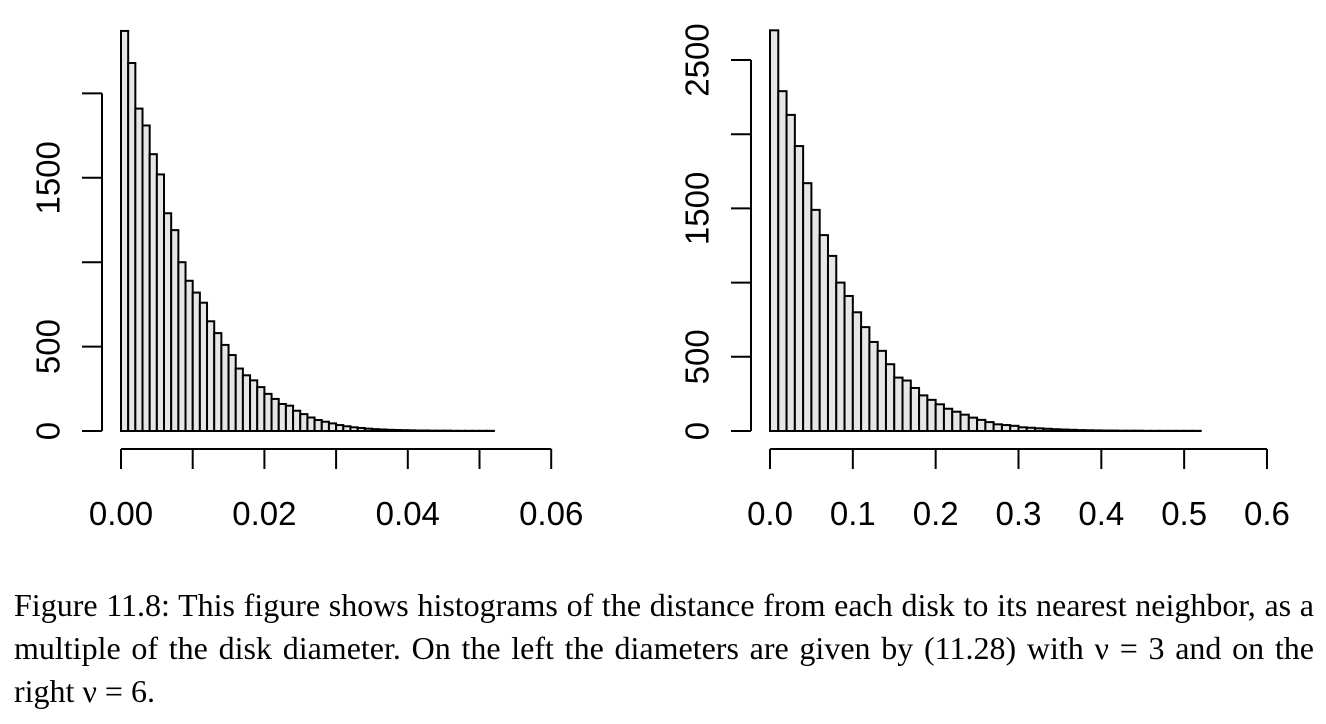  What do you see at coordinates (853, 513) in the screenshot?
I see `x-tick-label: 0.1` at bounding box center [853, 513].